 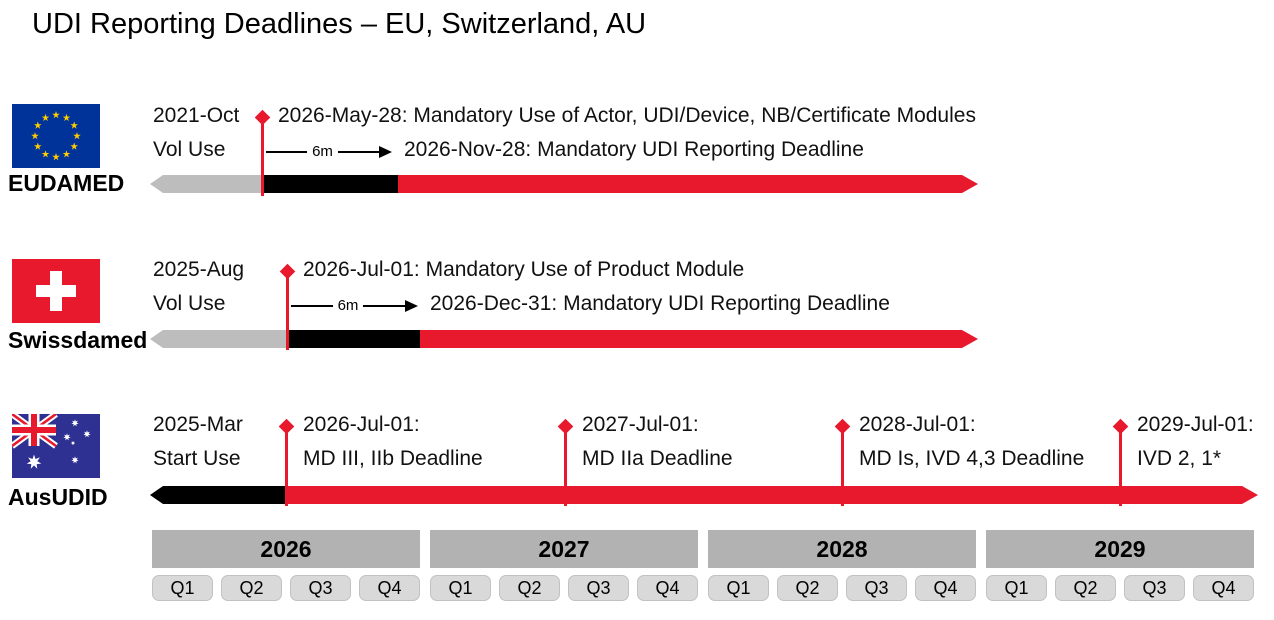 I want to click on milestone-date: 2029-Jul-01:, so click(x=1195, y=424).